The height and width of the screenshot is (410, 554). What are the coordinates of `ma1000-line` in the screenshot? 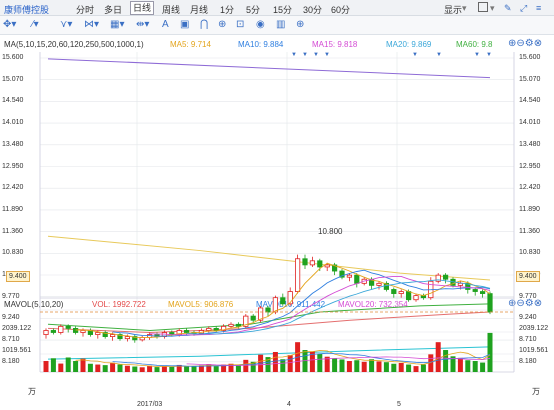 It's located at (269, 68).